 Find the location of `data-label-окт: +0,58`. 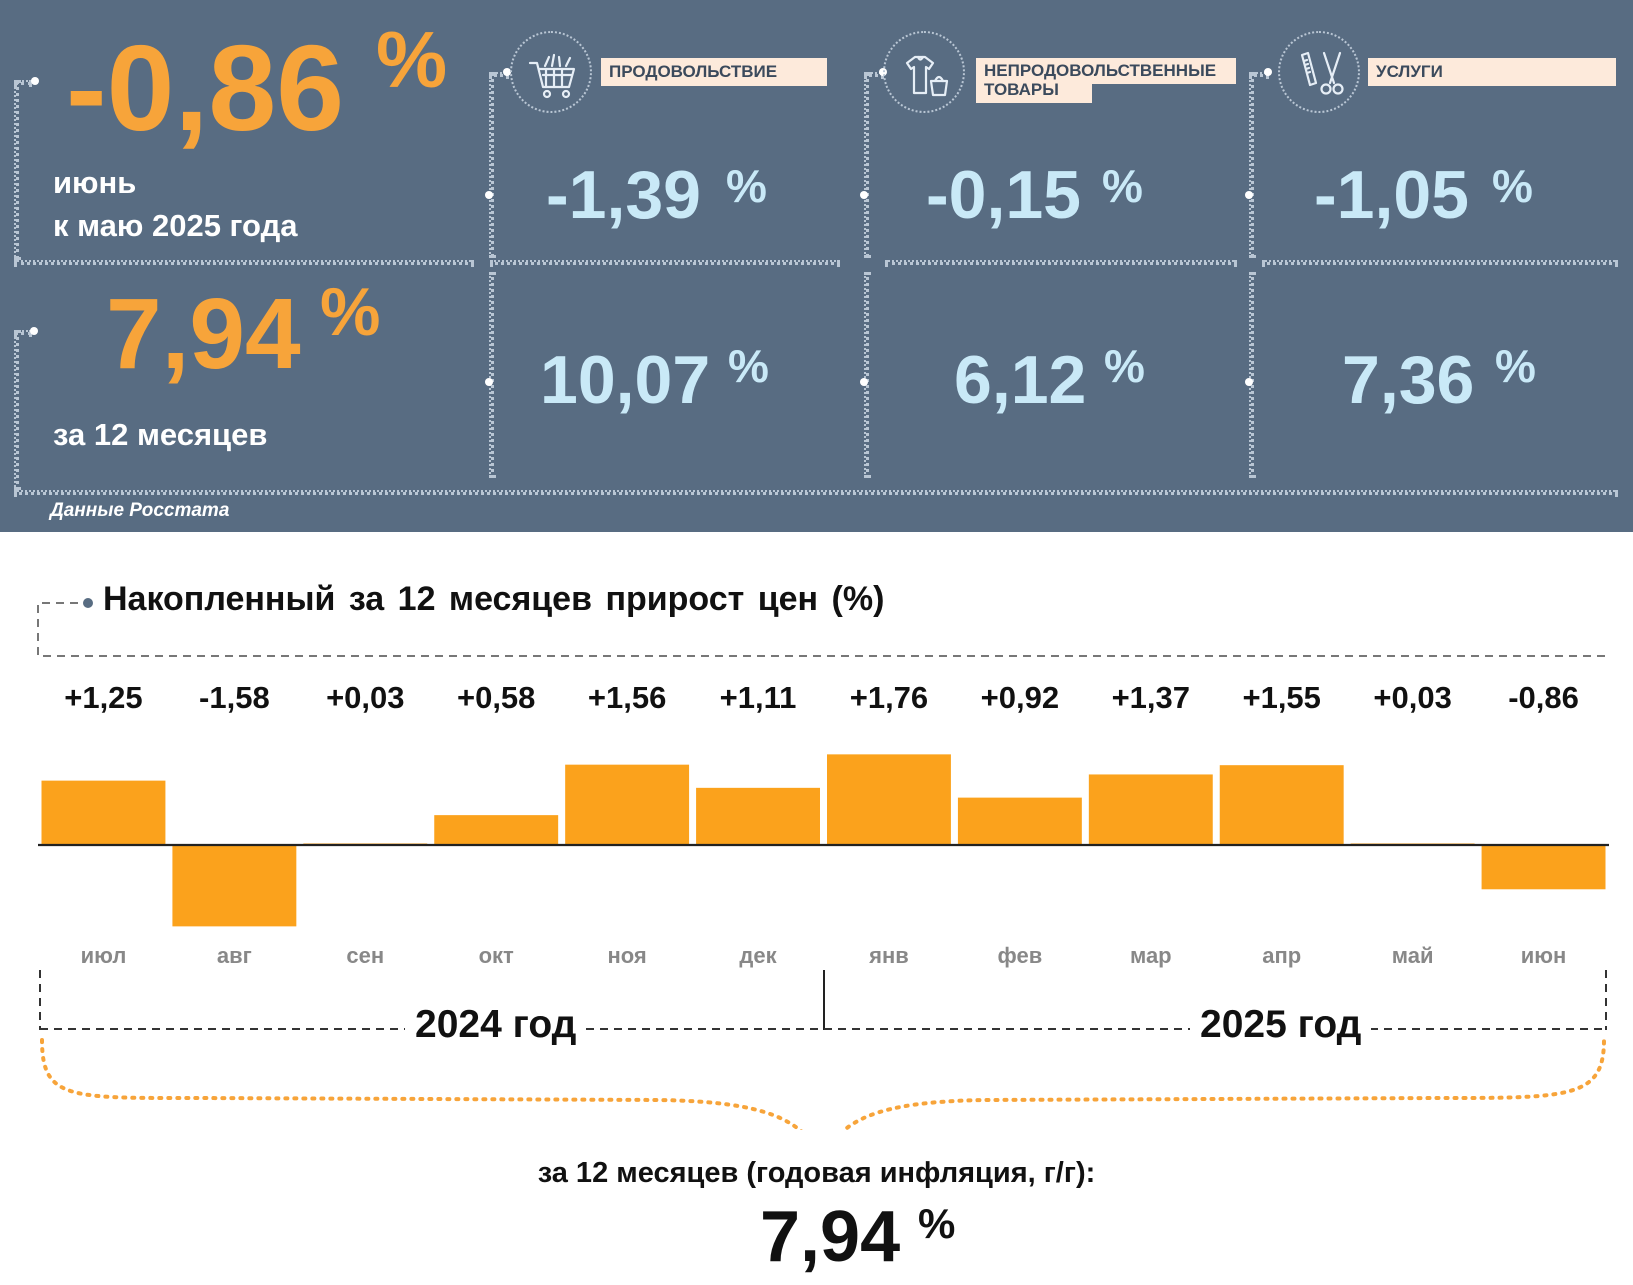

data-label-окт: +0,58 is located at coordinates (496, 697).